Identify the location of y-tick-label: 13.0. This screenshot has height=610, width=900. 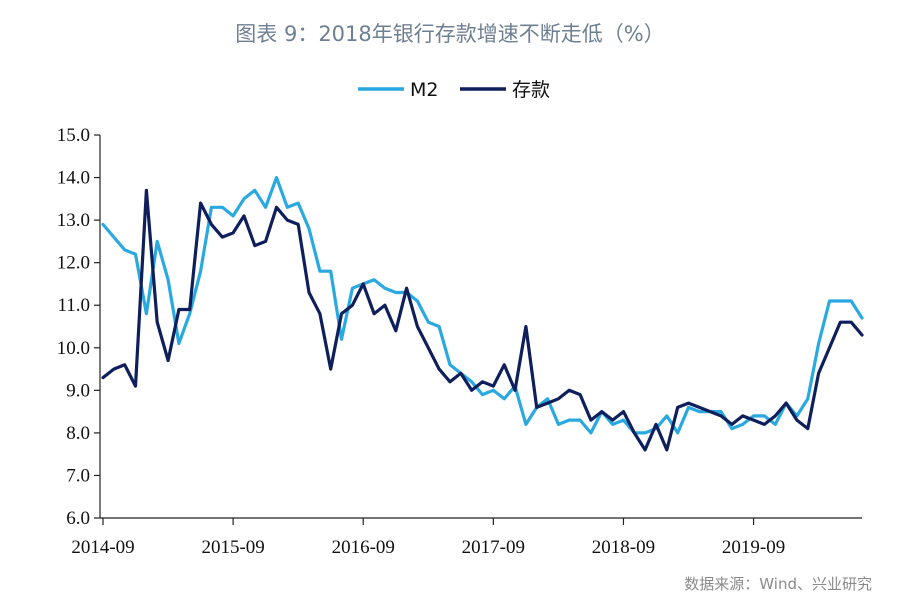
(73, 220).